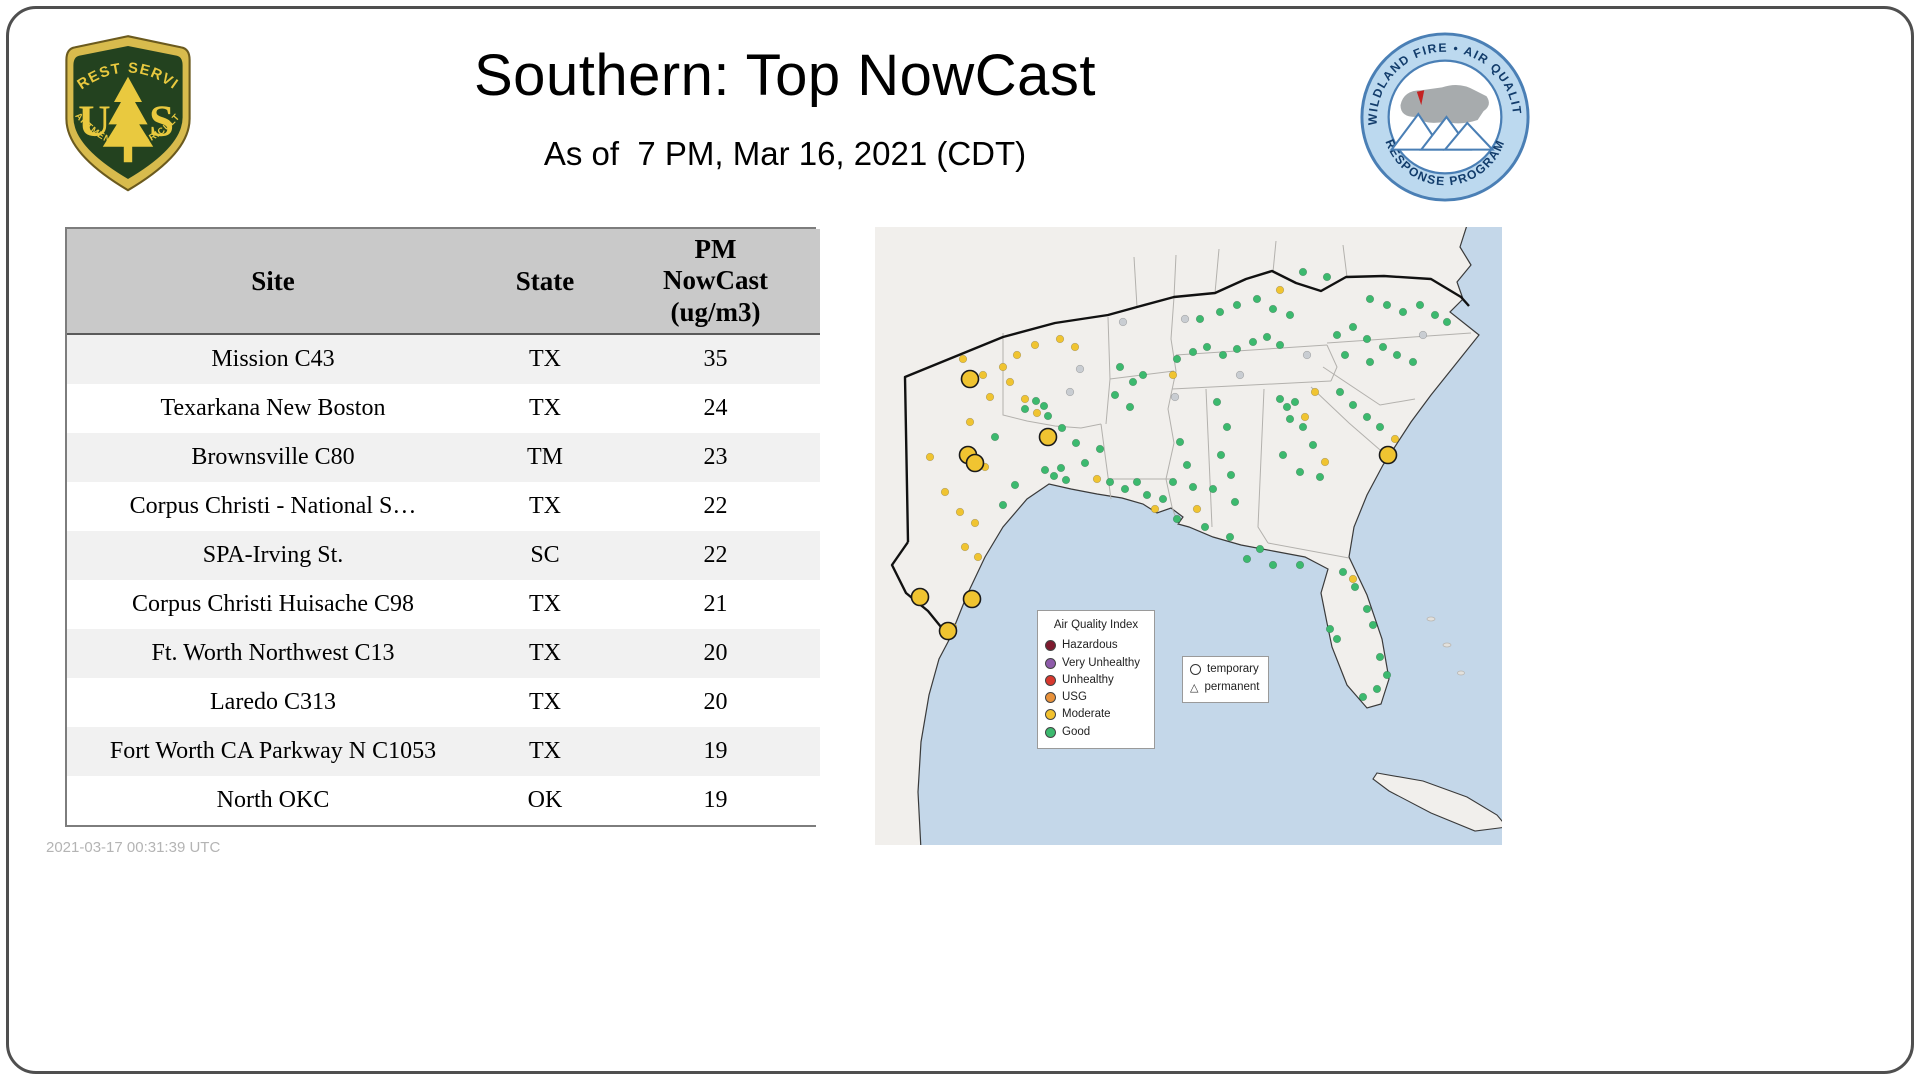  What do you see at coordinates (443, 359) in the screenshot?
I see `table-row: Mission C43 TX 35` at bounding box center [443, 359].